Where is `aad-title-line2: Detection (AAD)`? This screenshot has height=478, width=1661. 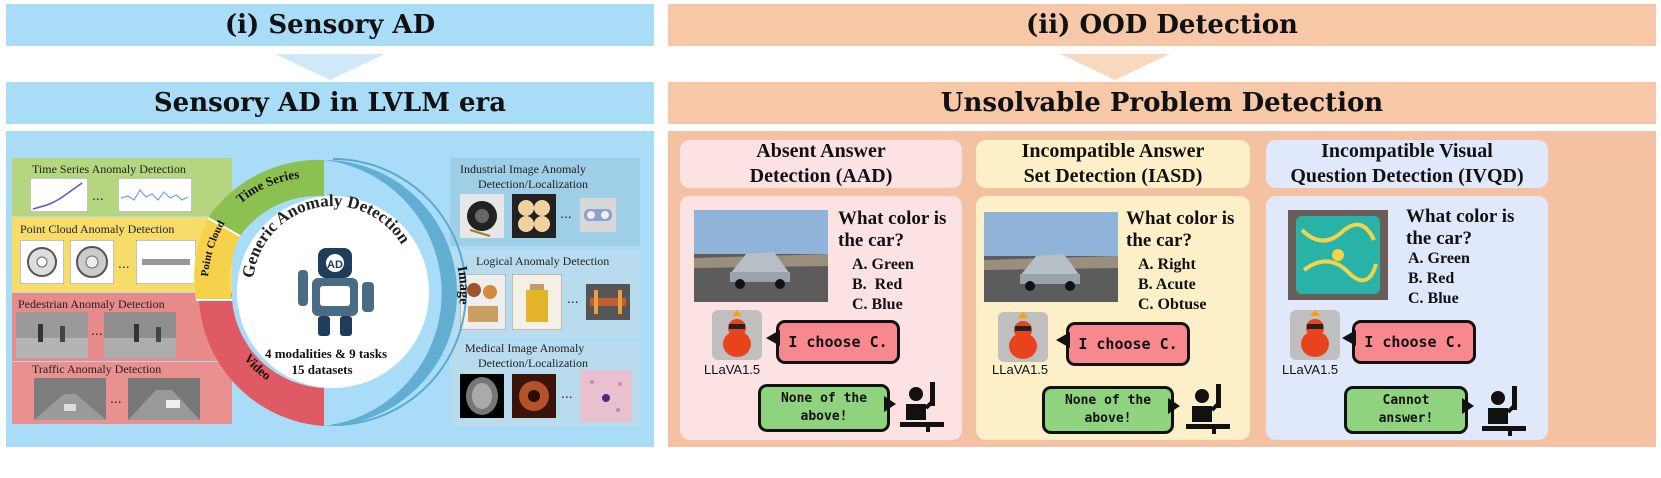
aad-title-line2: Detection (AAD) is located at coordinates (821, 176).